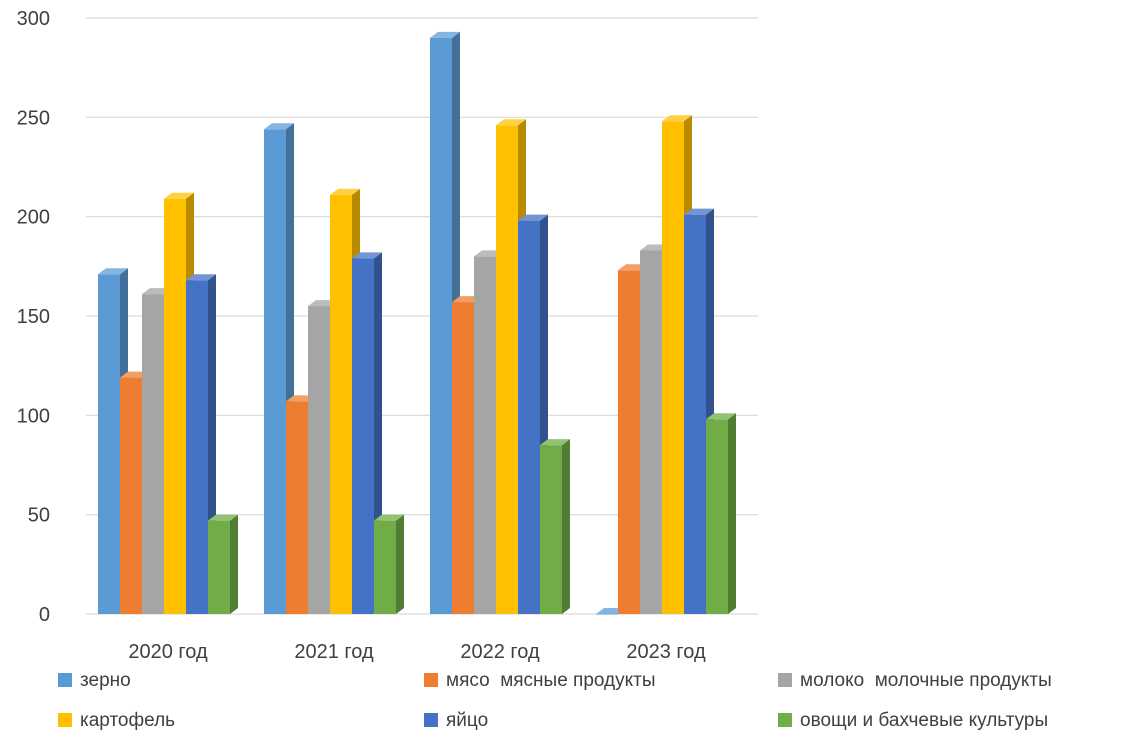 The image size is (1134, 738). I want to click on legend-label: яйцо, so click(467, 720).